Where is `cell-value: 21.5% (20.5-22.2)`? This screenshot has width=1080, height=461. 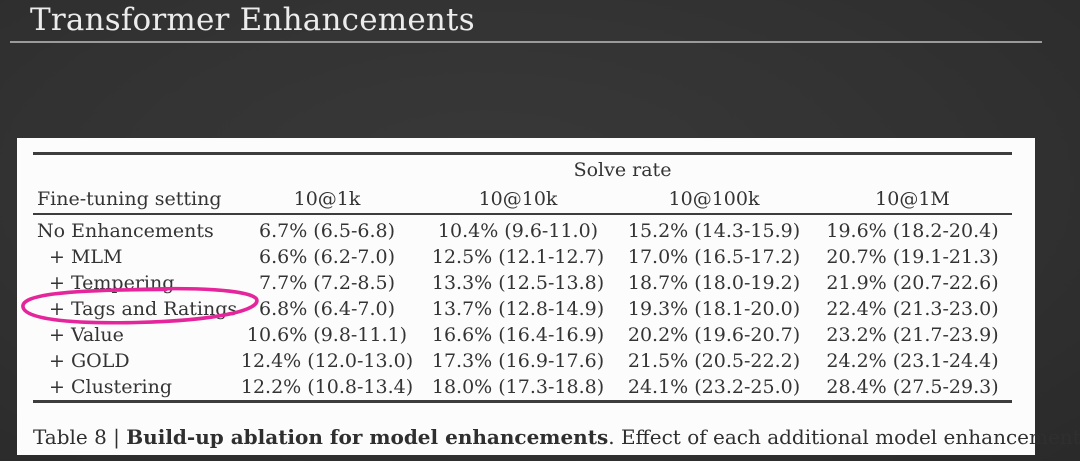
cell-value: 21.5% (20.5-22.2) is located at coordinates (714, 361).